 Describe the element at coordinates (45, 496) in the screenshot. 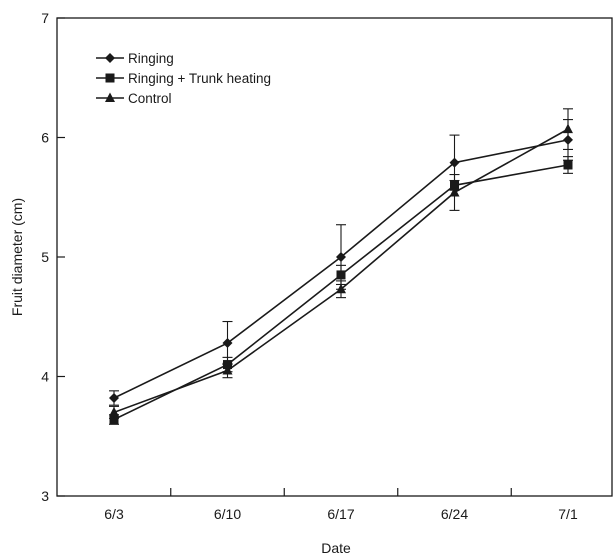

I see `y-tick-label: 3` at that location.